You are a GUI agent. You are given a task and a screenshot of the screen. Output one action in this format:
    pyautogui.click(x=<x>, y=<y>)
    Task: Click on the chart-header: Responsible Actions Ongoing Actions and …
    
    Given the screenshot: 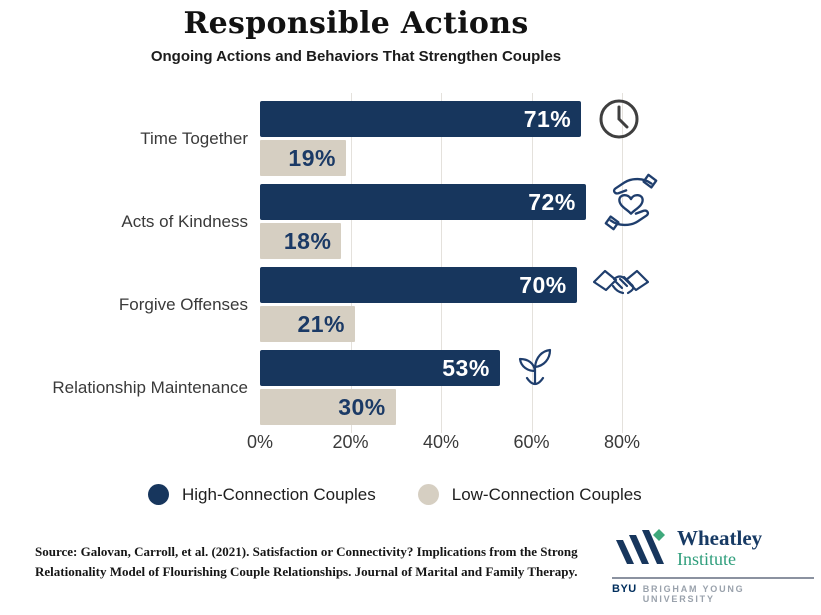 What is the action you would take?
    pyautogui.click(x=356, y=35)
    